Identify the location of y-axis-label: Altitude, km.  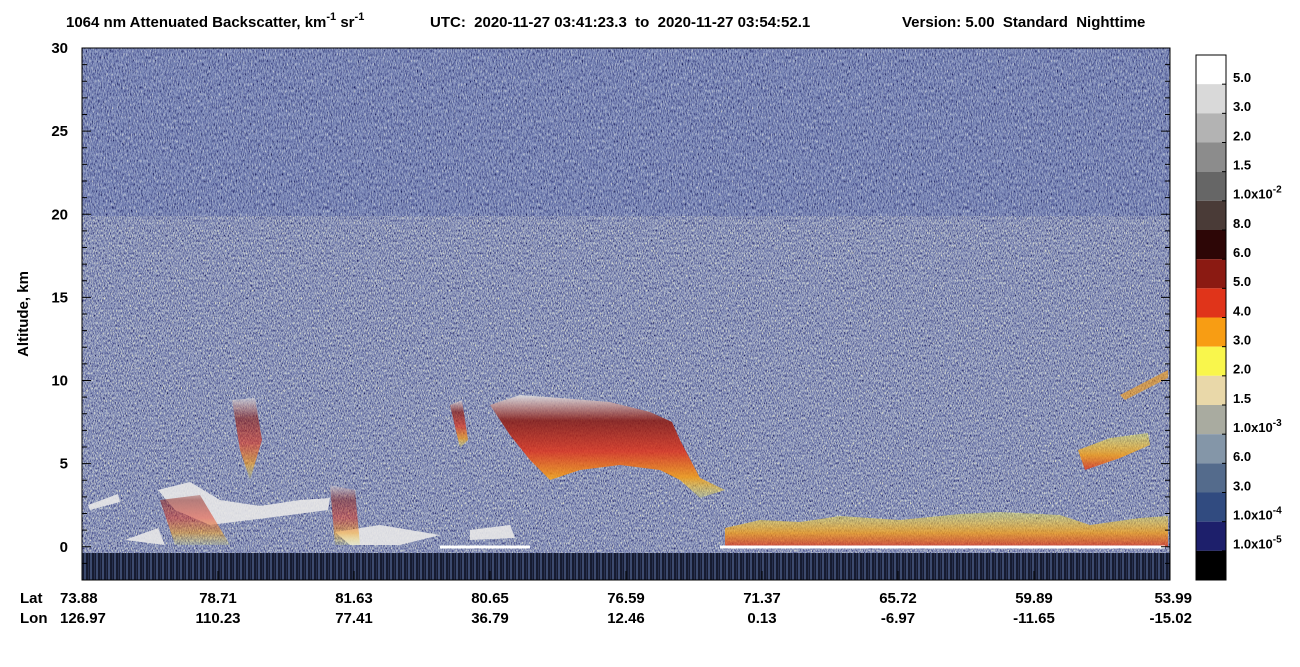
(23, 314).